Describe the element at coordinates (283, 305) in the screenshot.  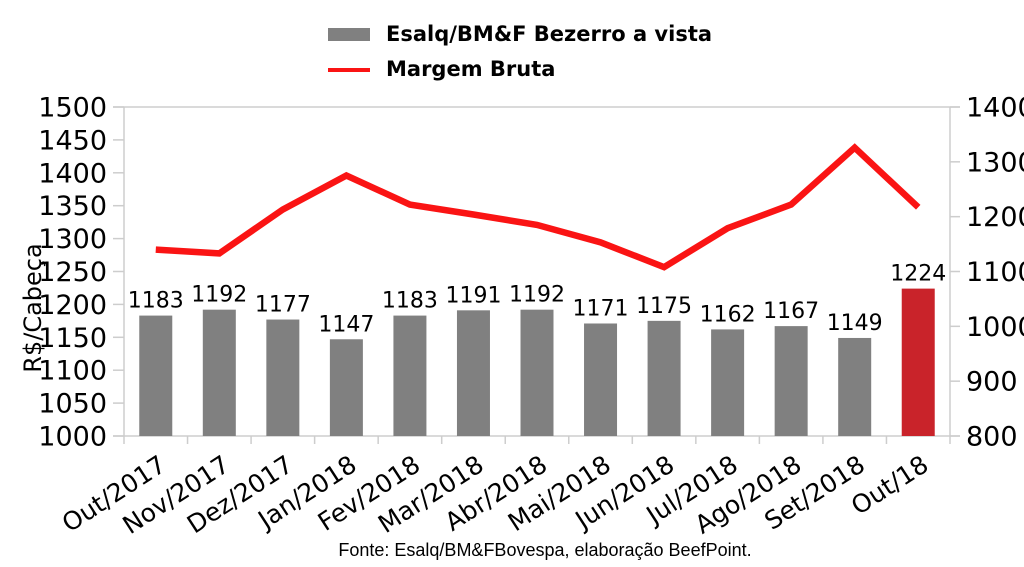
I see `bar-value-label: 1177` at that location.